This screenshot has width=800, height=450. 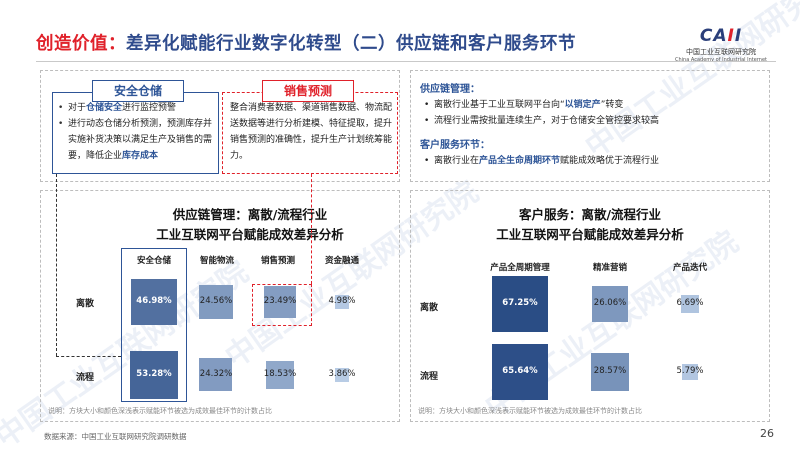 I want to click on heatmap-value-label: 46.98%, so click(x=154, y=301).